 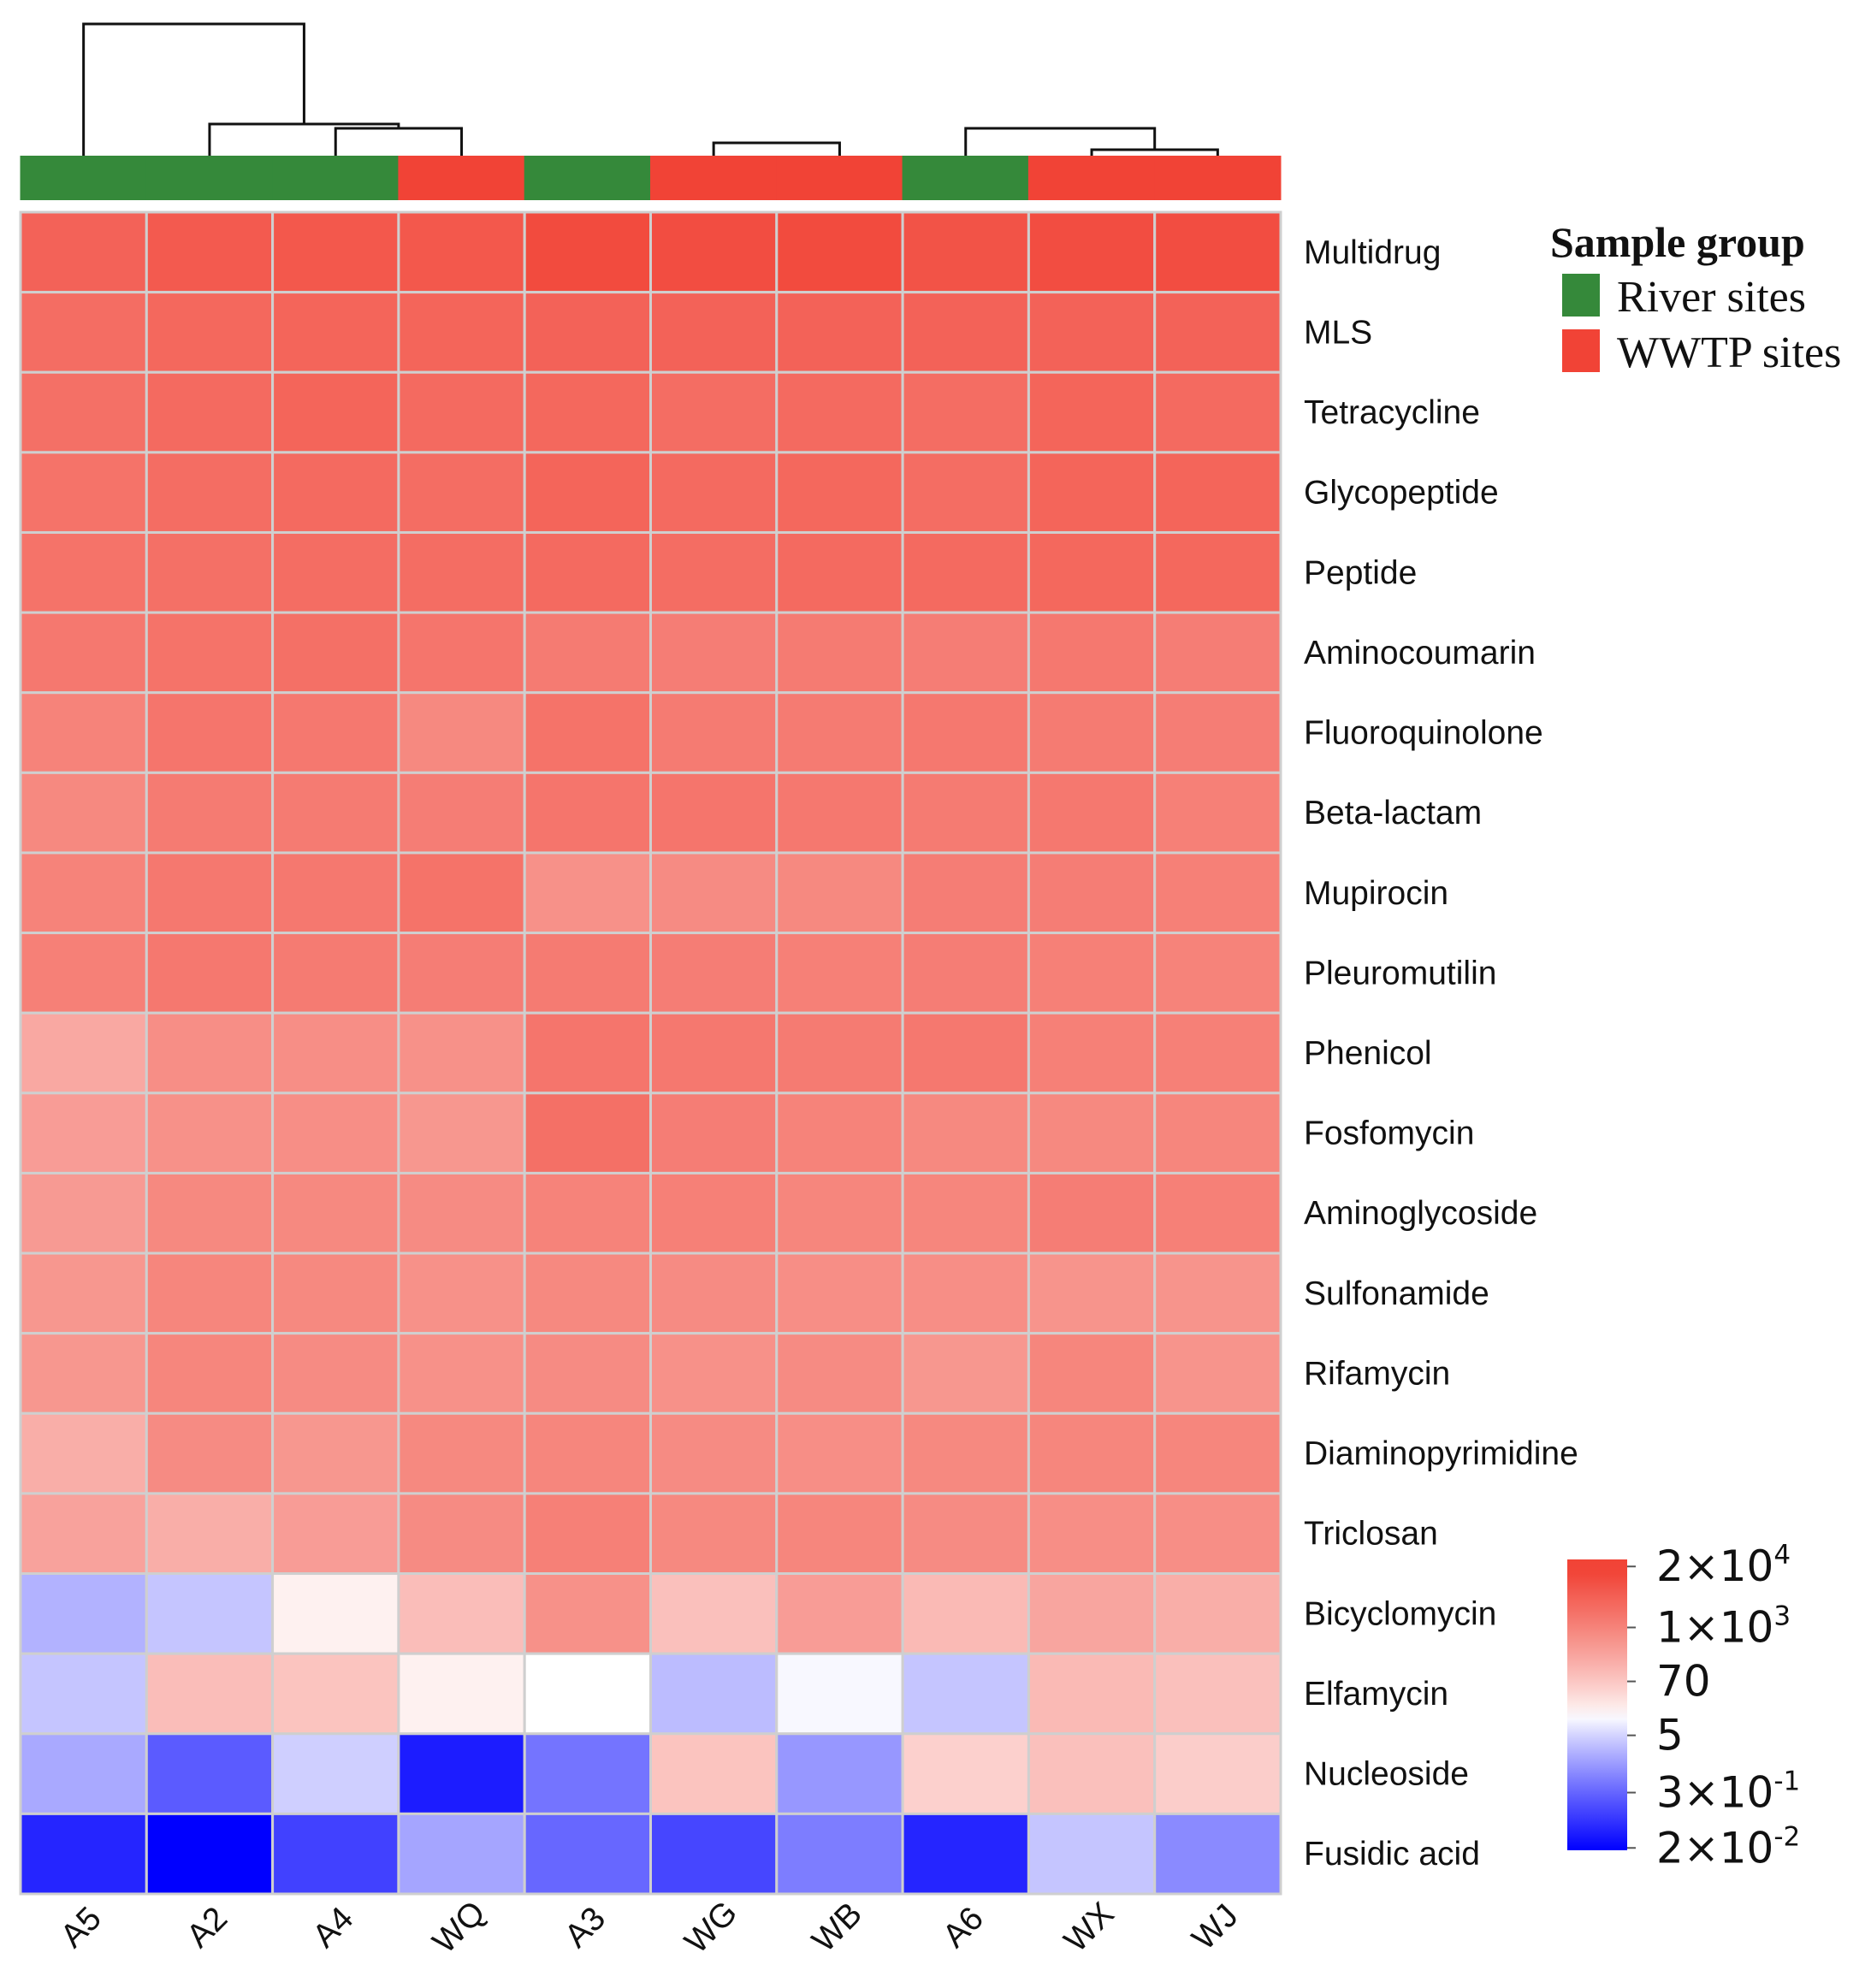 What do you see at coordinates (585, 1928) in the screenshot?
I see `column-label: A3` at bounding box center [585, 1928].